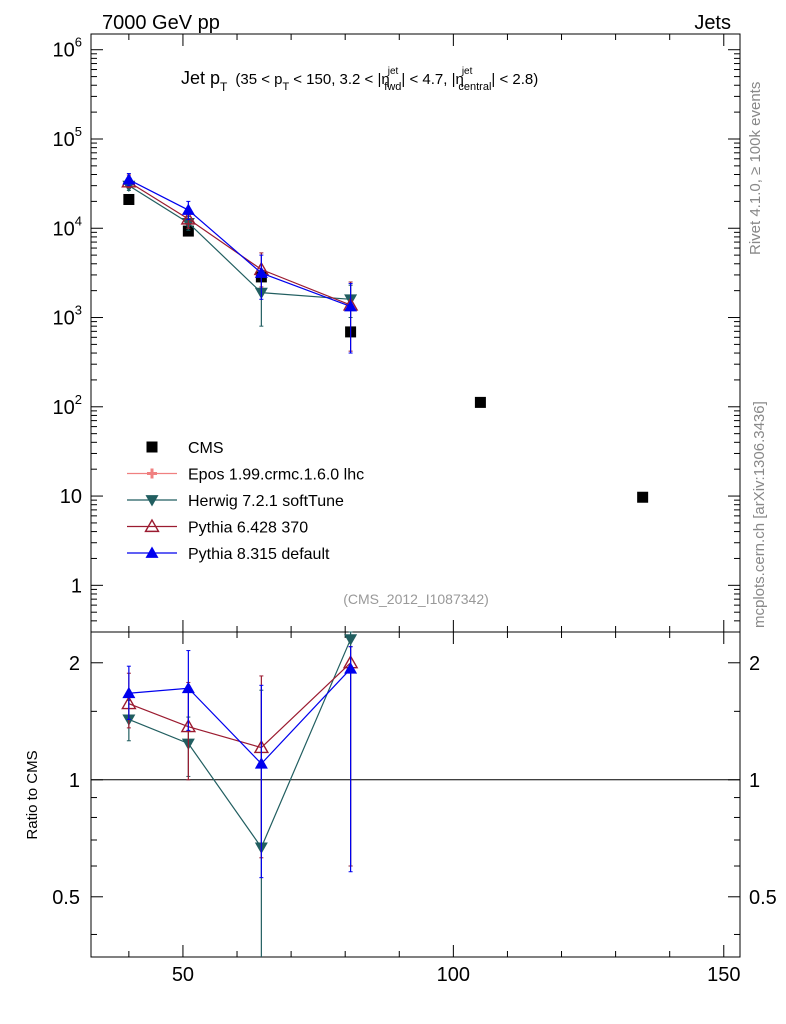 This screenshot has width=786, height=1024. I want to click on title-sup-jet1: jet, so click(393, 71).